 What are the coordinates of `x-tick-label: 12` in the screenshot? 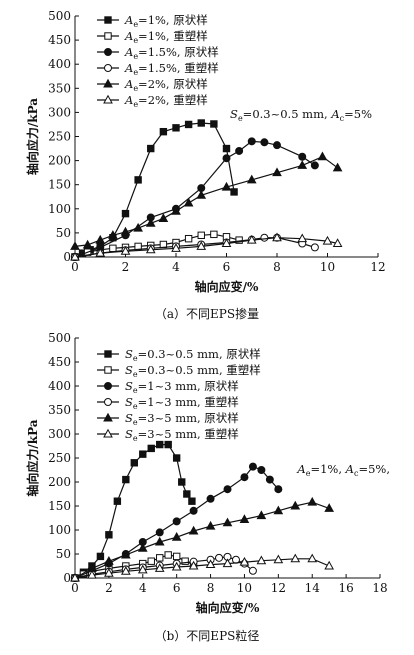 It's located at (278, 588).